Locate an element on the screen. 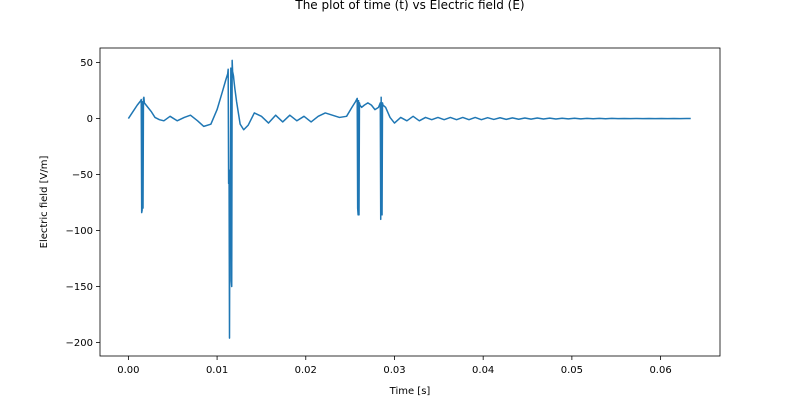  y-tick-label: −50 is located at coordinates (82, 175).